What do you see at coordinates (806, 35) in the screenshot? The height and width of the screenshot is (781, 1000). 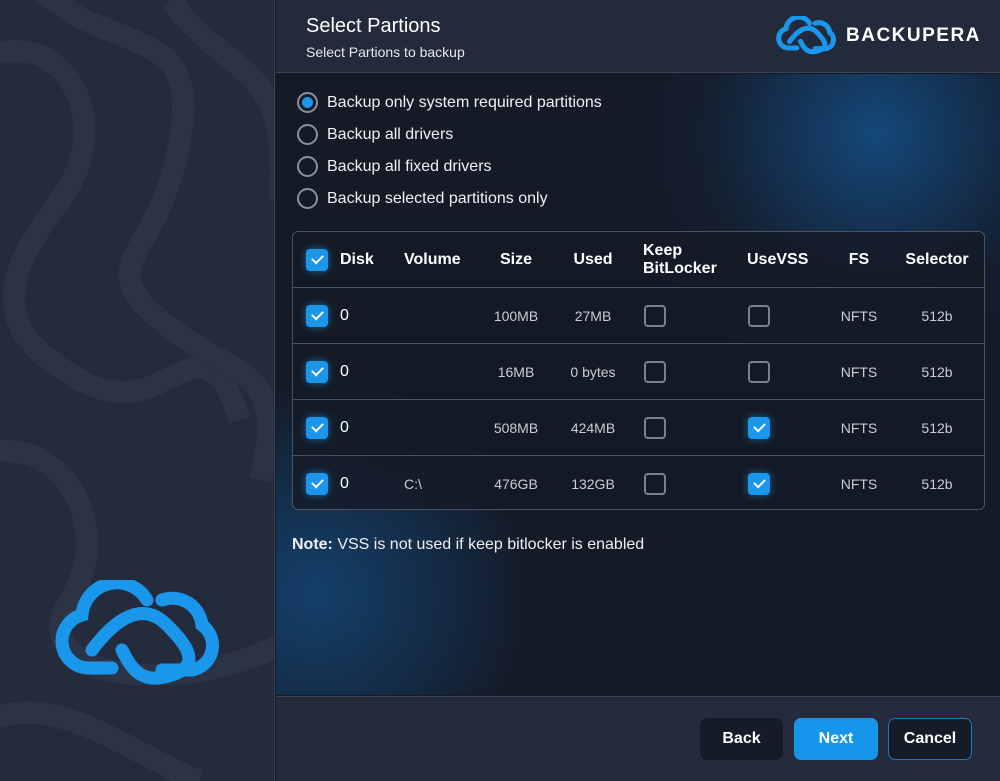 I see `cloud-logo-icon` at bounding box center [806, 35].